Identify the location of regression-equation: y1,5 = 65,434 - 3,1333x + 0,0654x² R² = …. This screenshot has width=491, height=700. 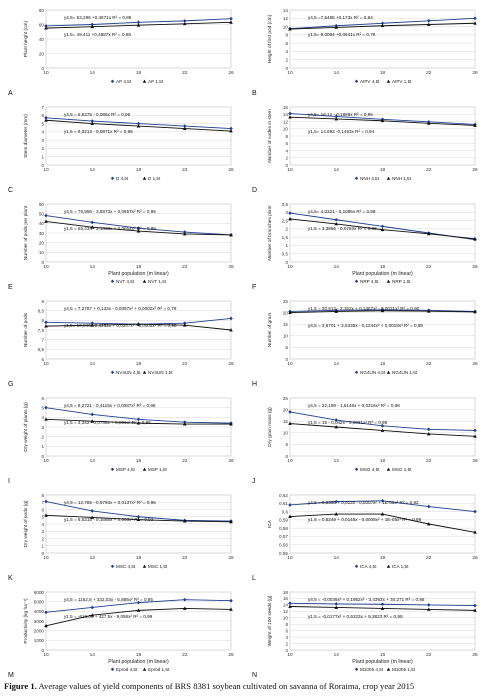
(110, 228).